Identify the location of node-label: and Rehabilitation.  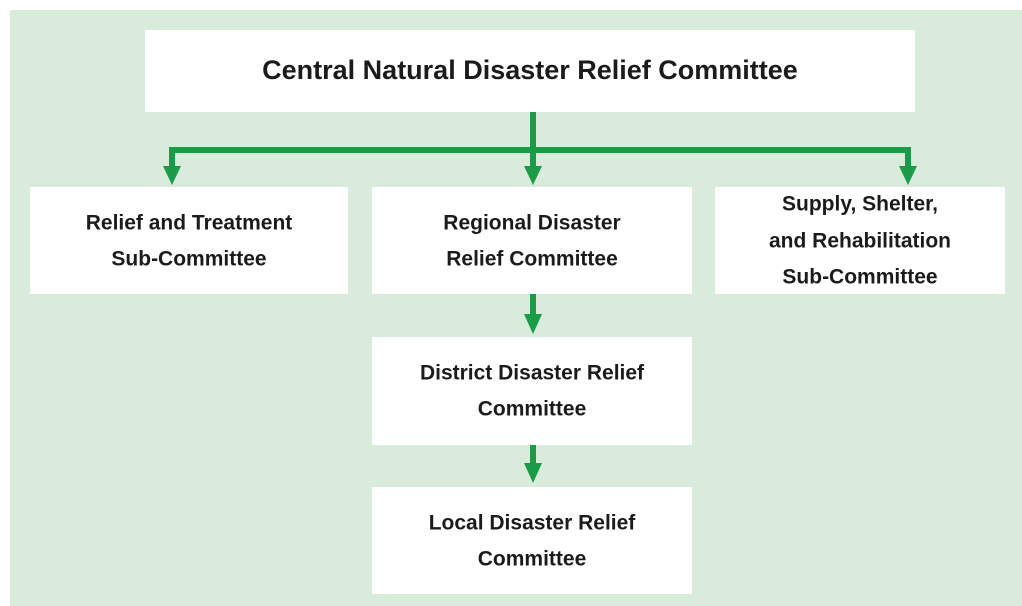
(860, 241).